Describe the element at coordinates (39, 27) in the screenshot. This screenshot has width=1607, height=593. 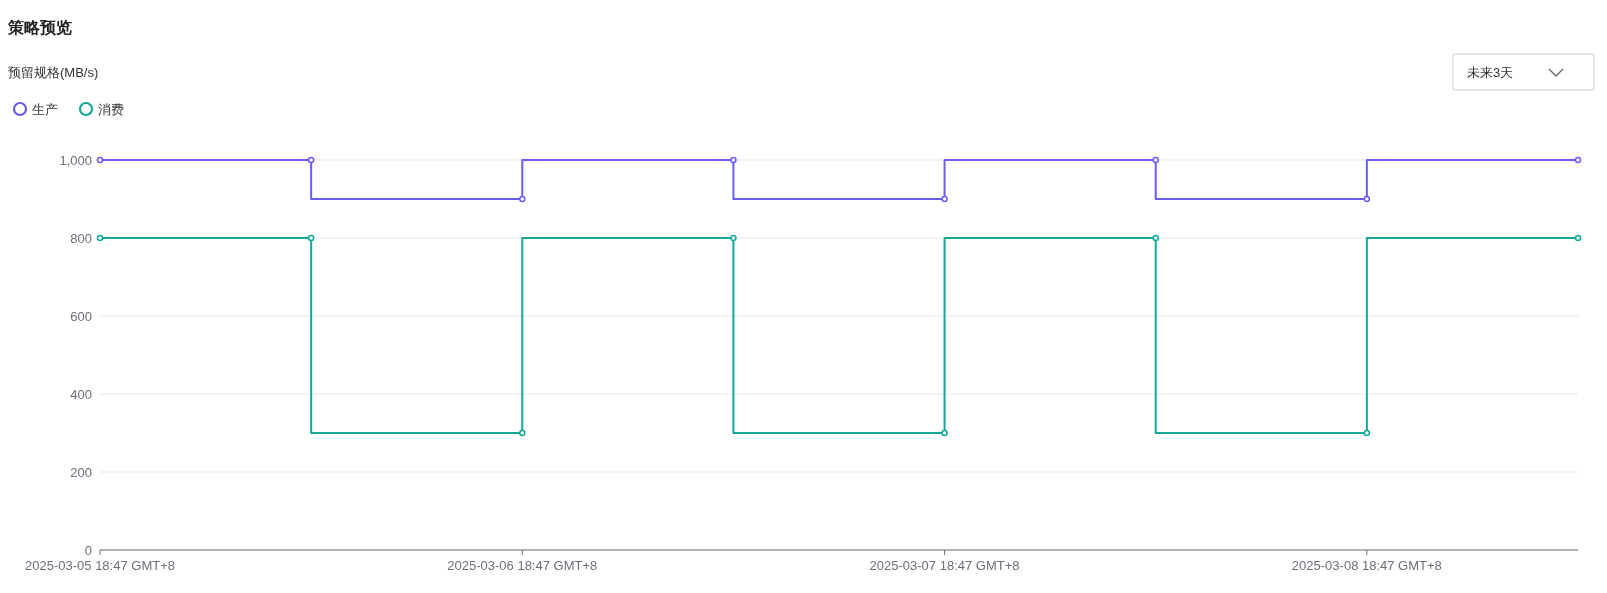
I see `chart-title: 策略预览` at that location.